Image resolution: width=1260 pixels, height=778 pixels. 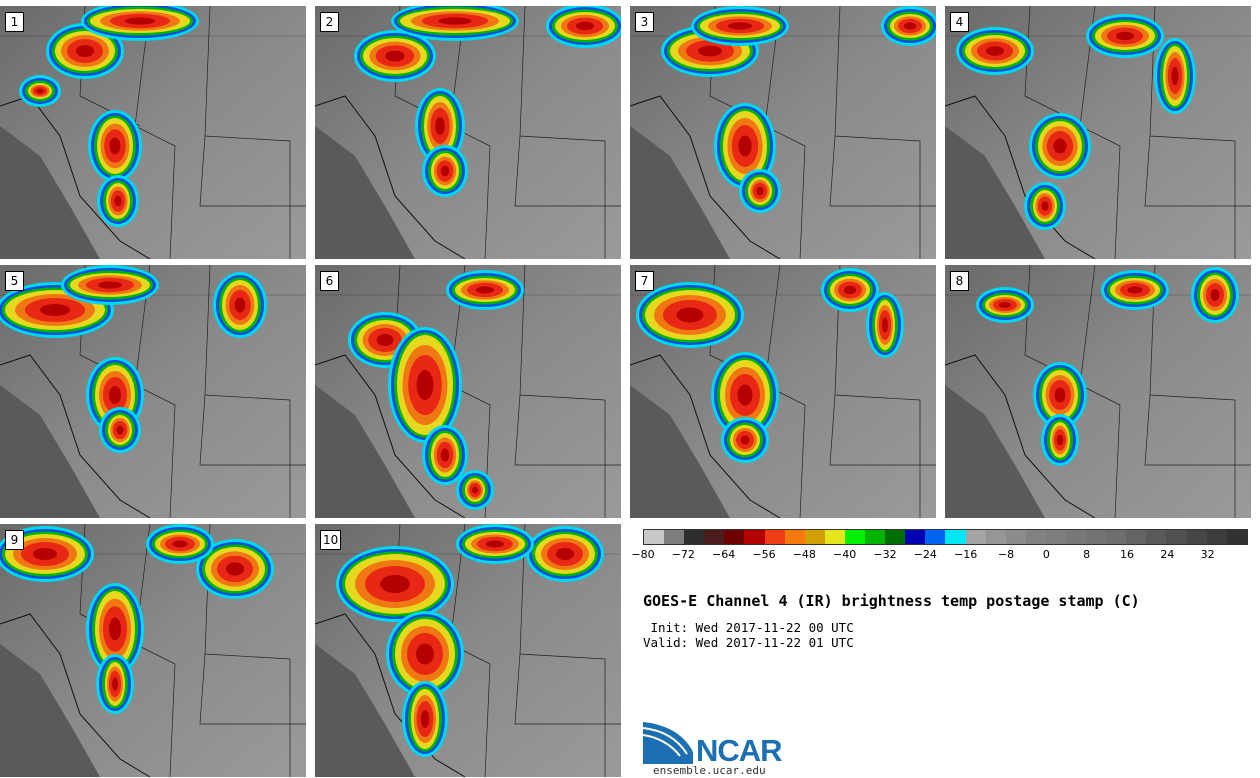 I want to click on colorbar, so click(x=945, y=537).